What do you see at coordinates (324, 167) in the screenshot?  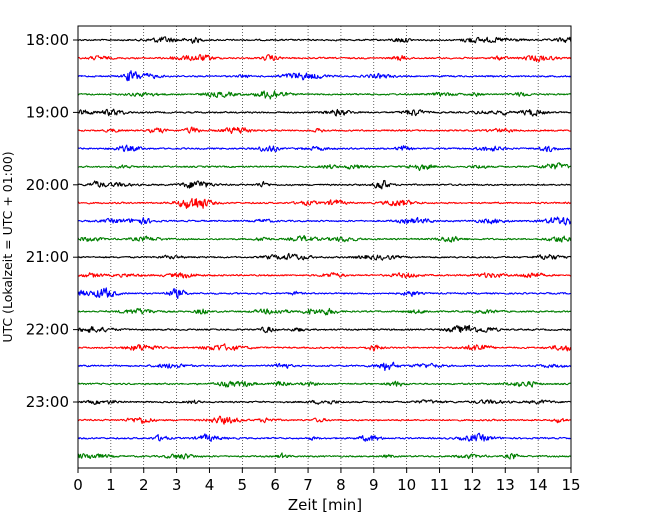 I see `trace-1945` at bounding box center [324, 167].